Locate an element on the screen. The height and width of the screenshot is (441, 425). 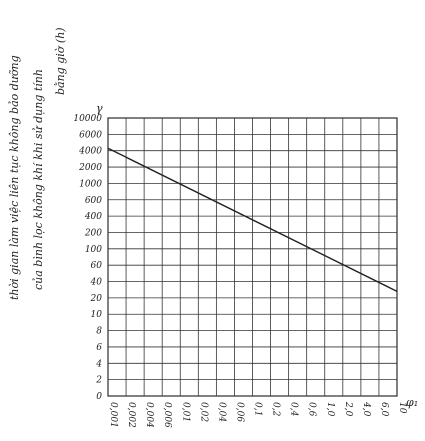
y-tick-label: 60 is located at coordinates (97, 266).